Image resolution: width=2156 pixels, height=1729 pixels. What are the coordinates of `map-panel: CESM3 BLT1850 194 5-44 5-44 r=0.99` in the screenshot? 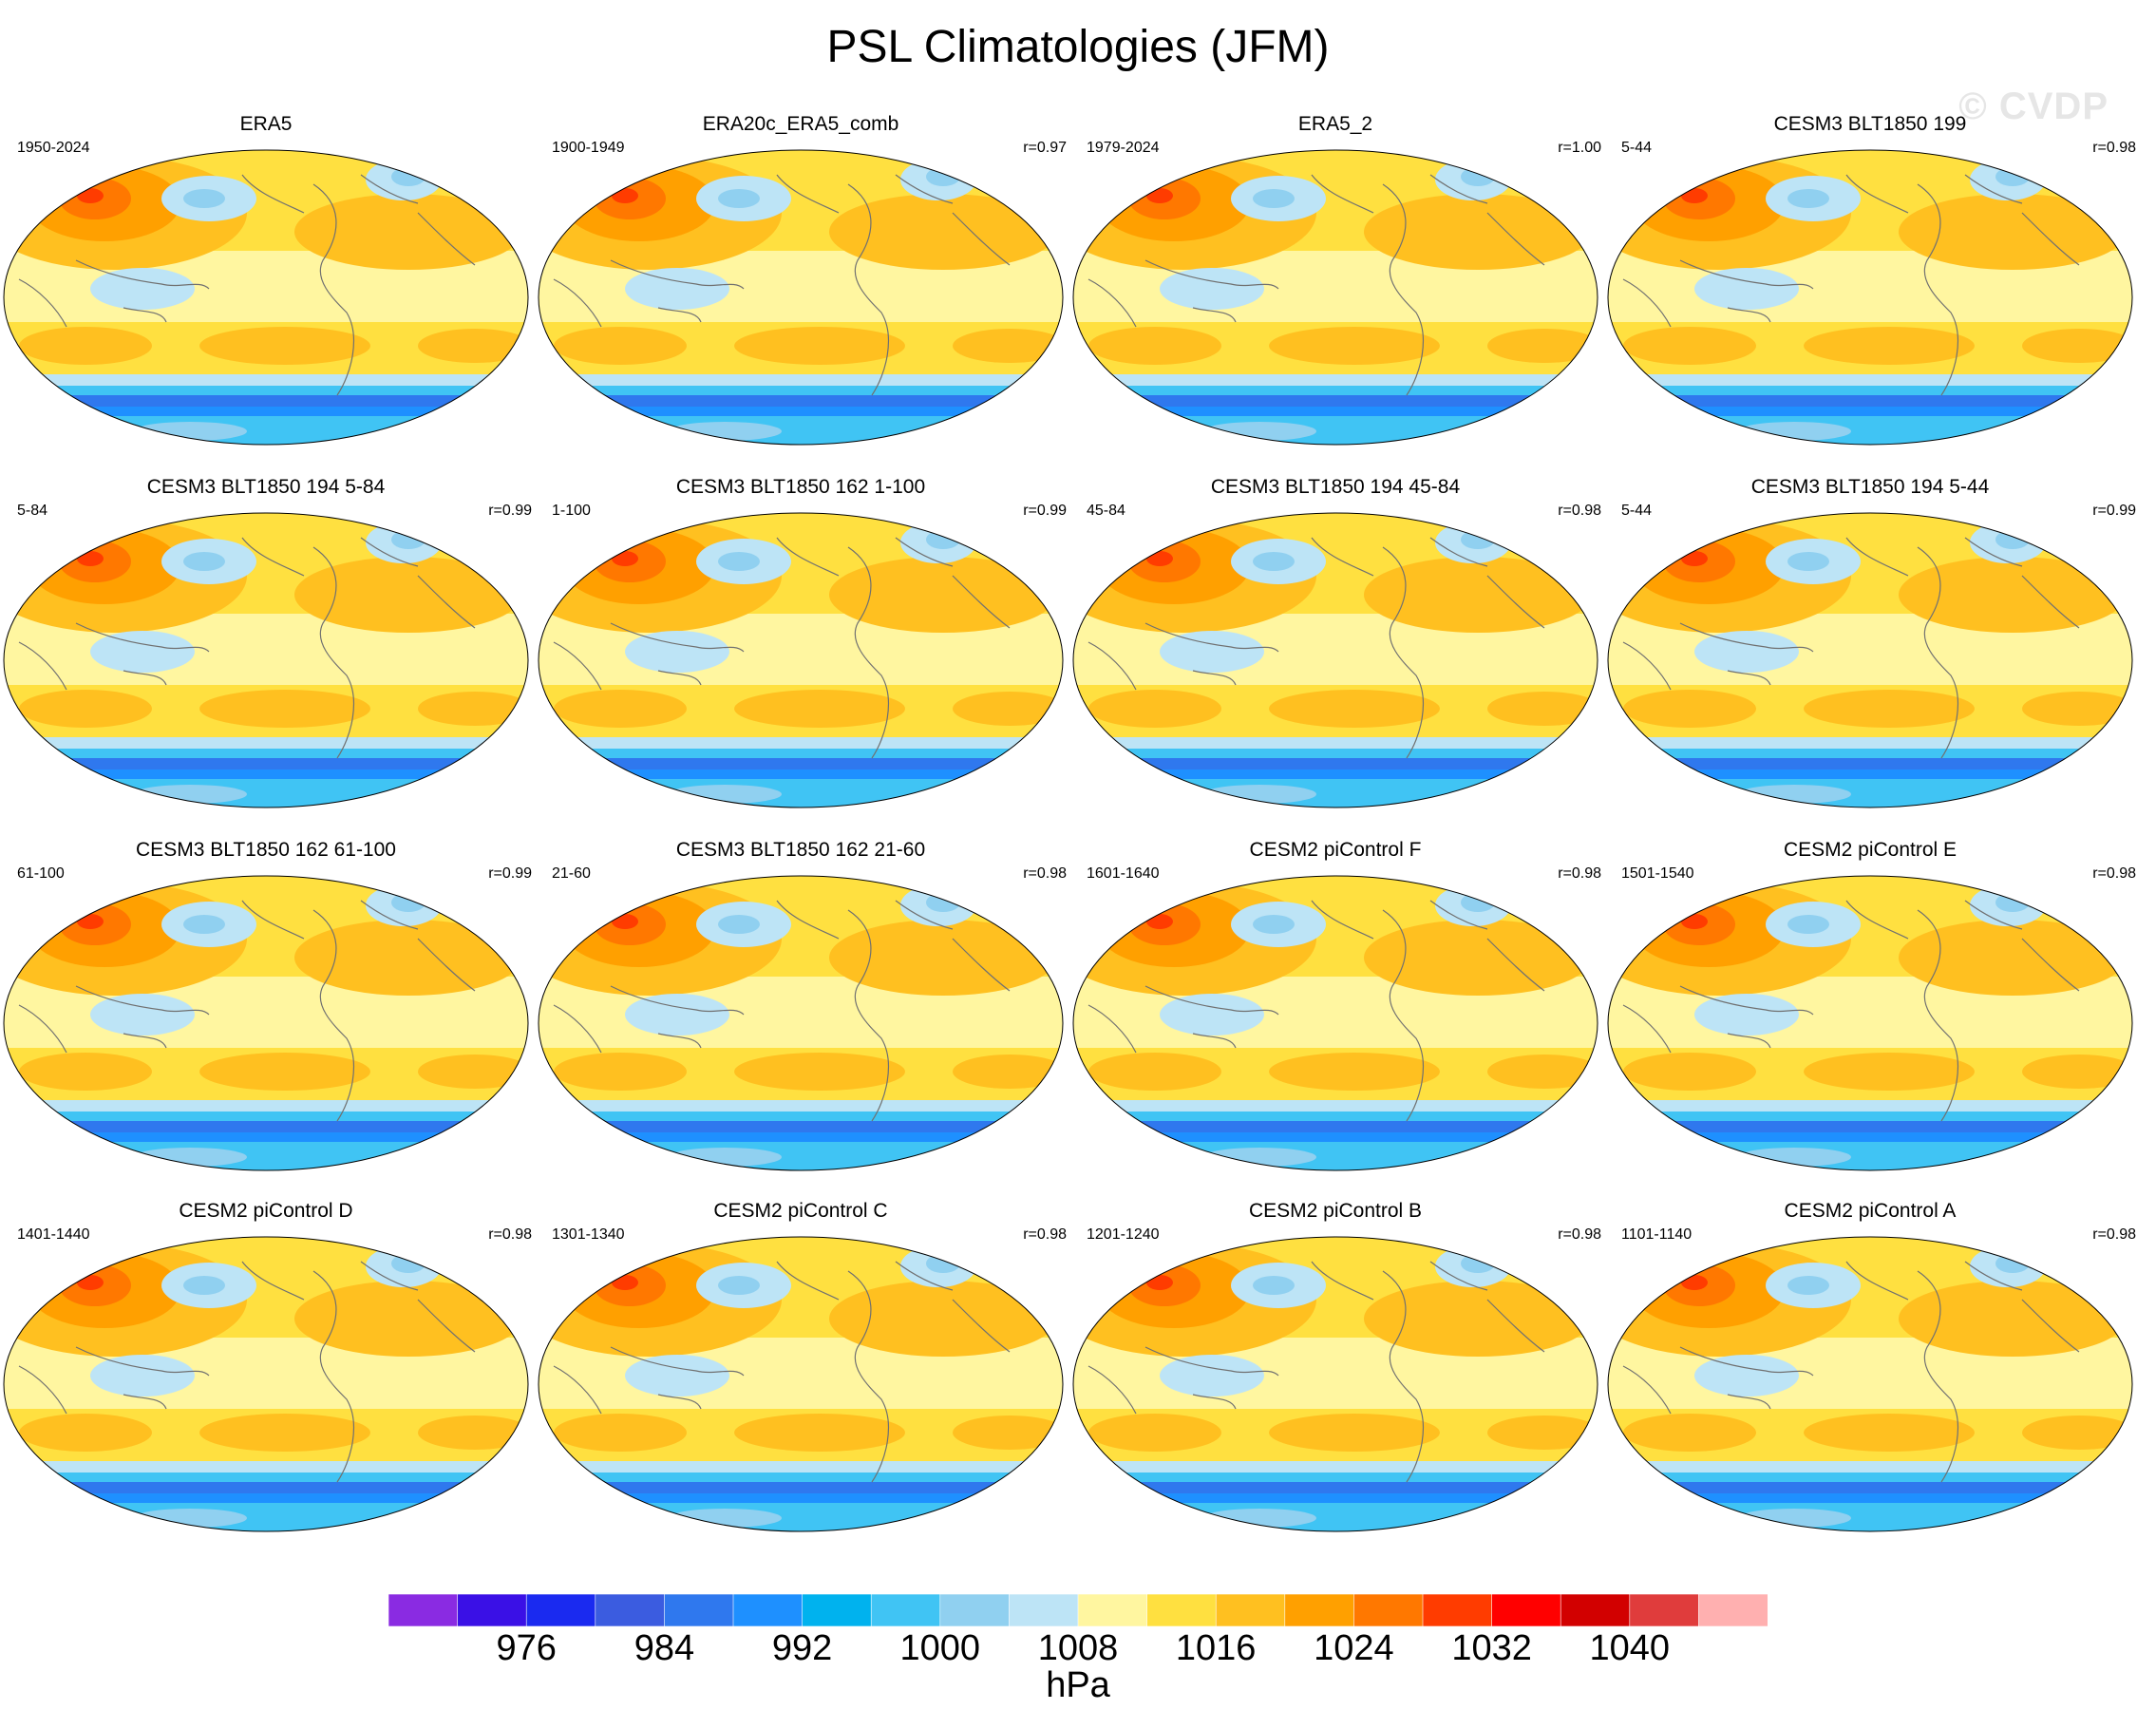 It's located at (1870, 646).